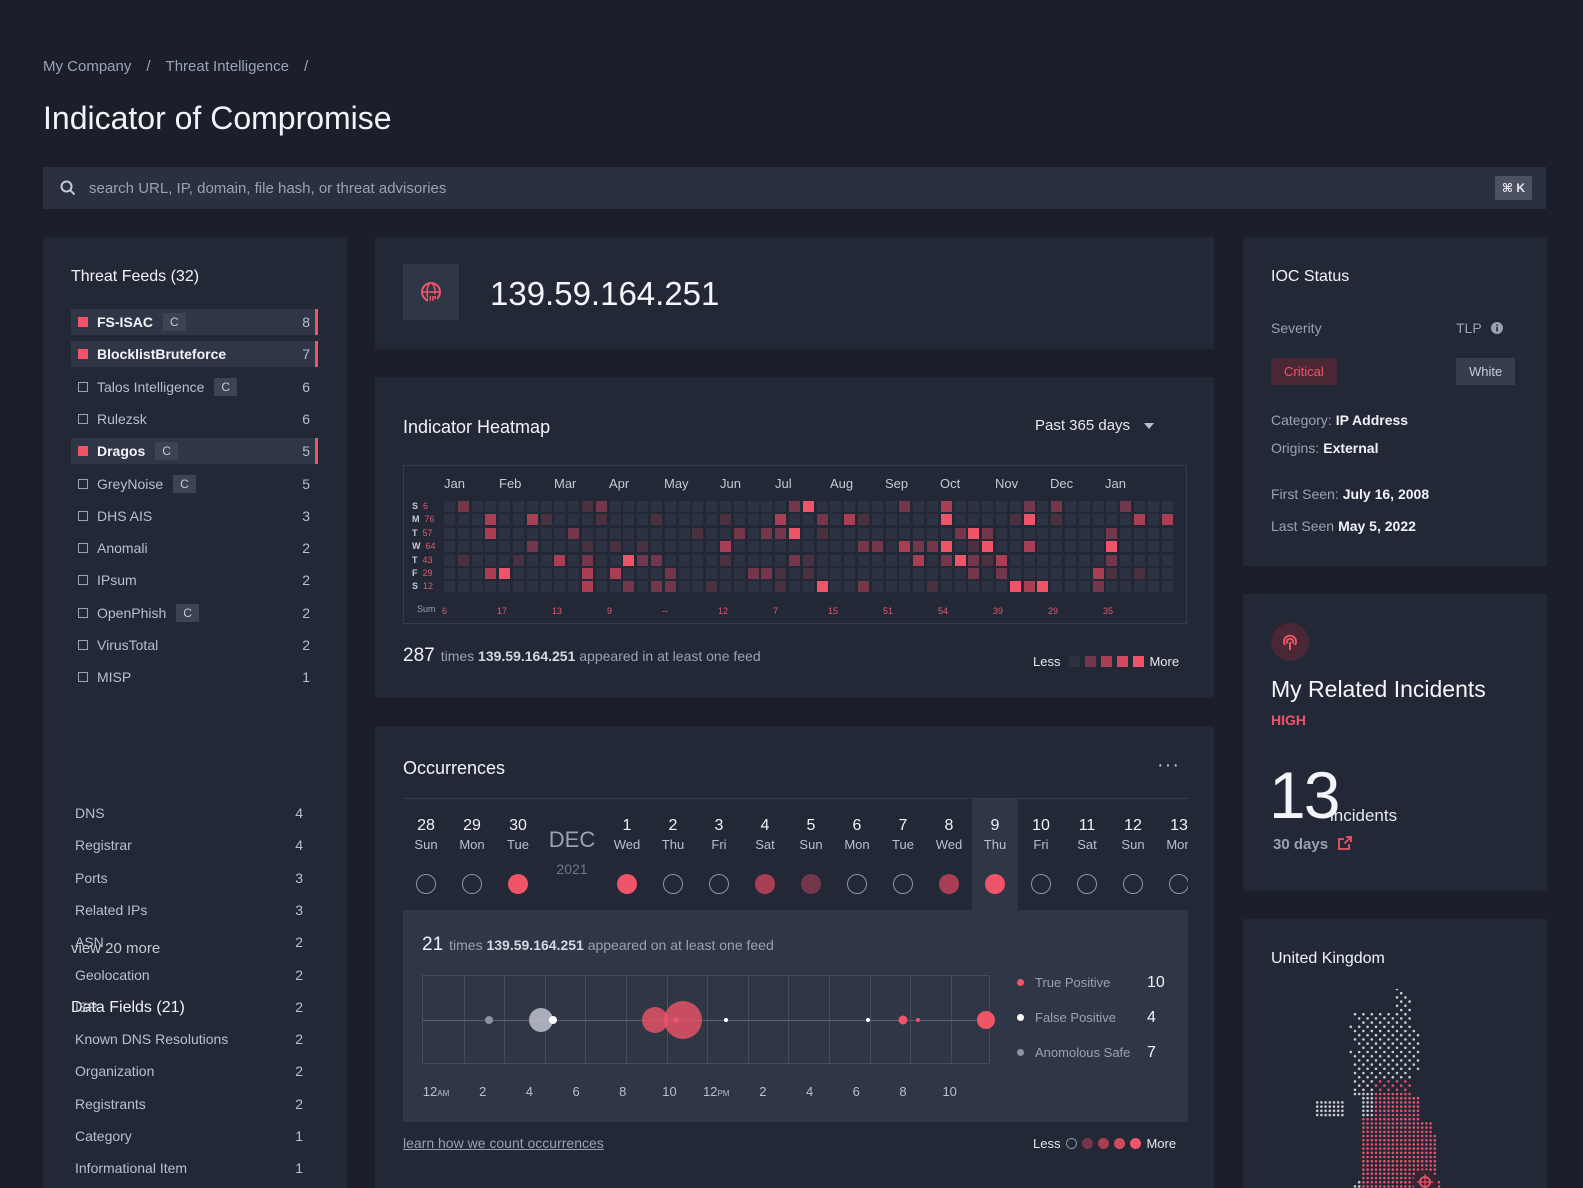 The height and width of the screenshot is (1188, 1583). I want to click on day-column: 30 Tue, so click(518, 854).